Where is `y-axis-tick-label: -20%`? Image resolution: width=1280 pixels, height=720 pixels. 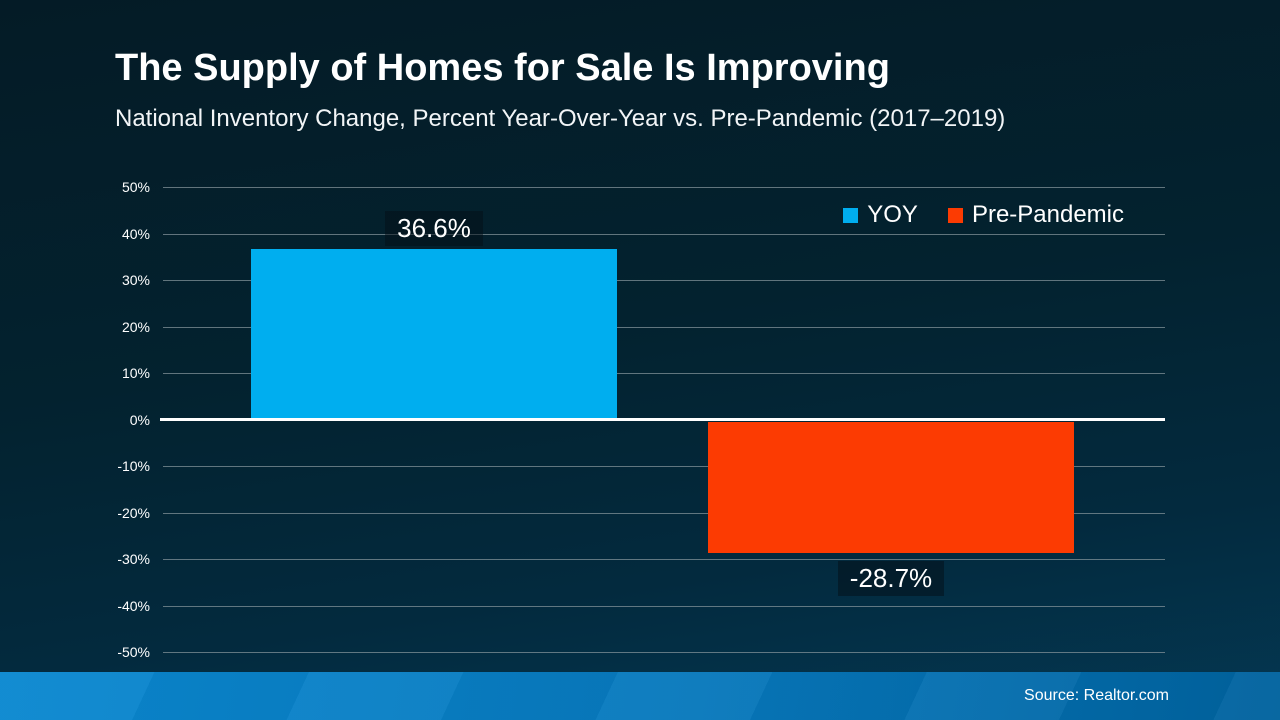
y-axis-tick-label: -20% is located at coordinates (133, 513).